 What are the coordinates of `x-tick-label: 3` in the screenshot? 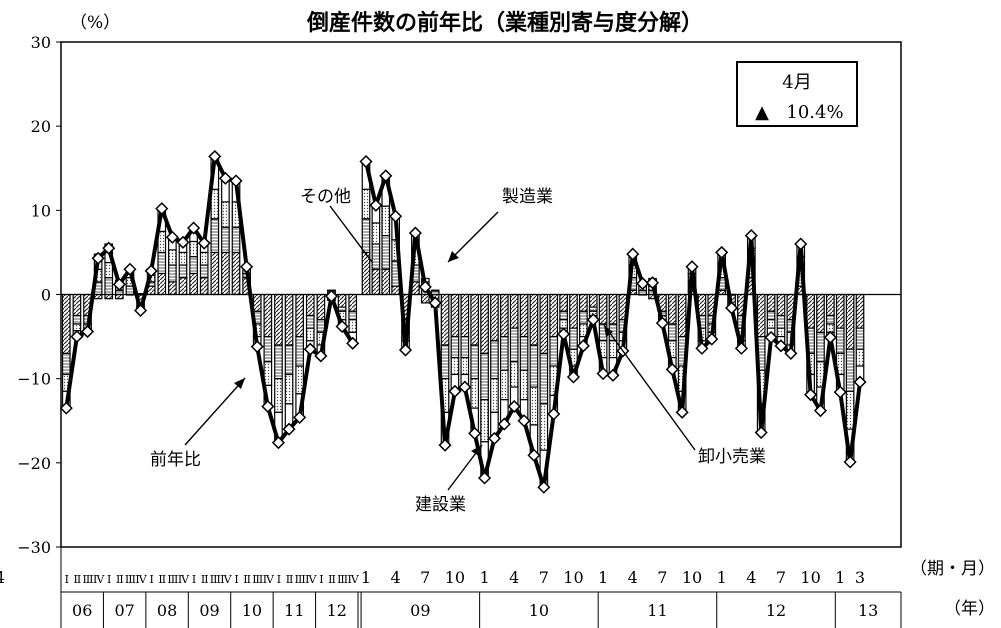 It's located at (860, 577).